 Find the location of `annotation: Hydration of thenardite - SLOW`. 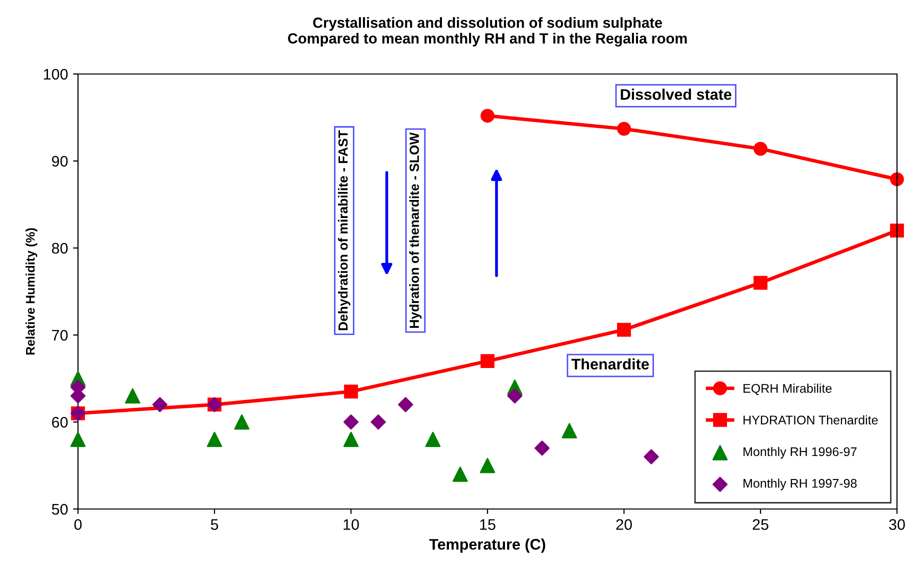

annotation: Hydration of thenardite - SLOW is located at coordinates (415, 230).